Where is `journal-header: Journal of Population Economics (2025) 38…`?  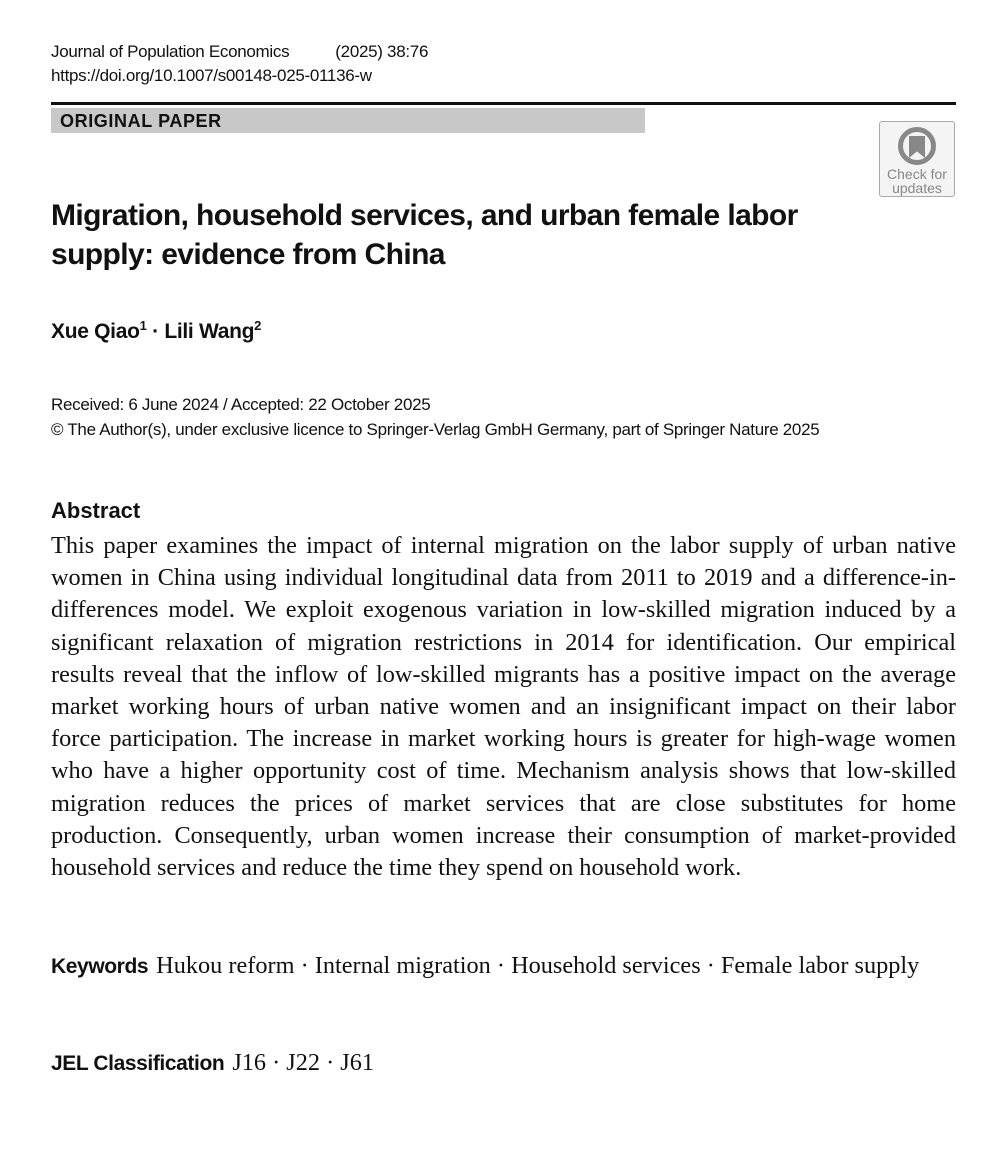 journal-header: Journal of Population Economics (2025) 38… is located at coordinates (239, 64).